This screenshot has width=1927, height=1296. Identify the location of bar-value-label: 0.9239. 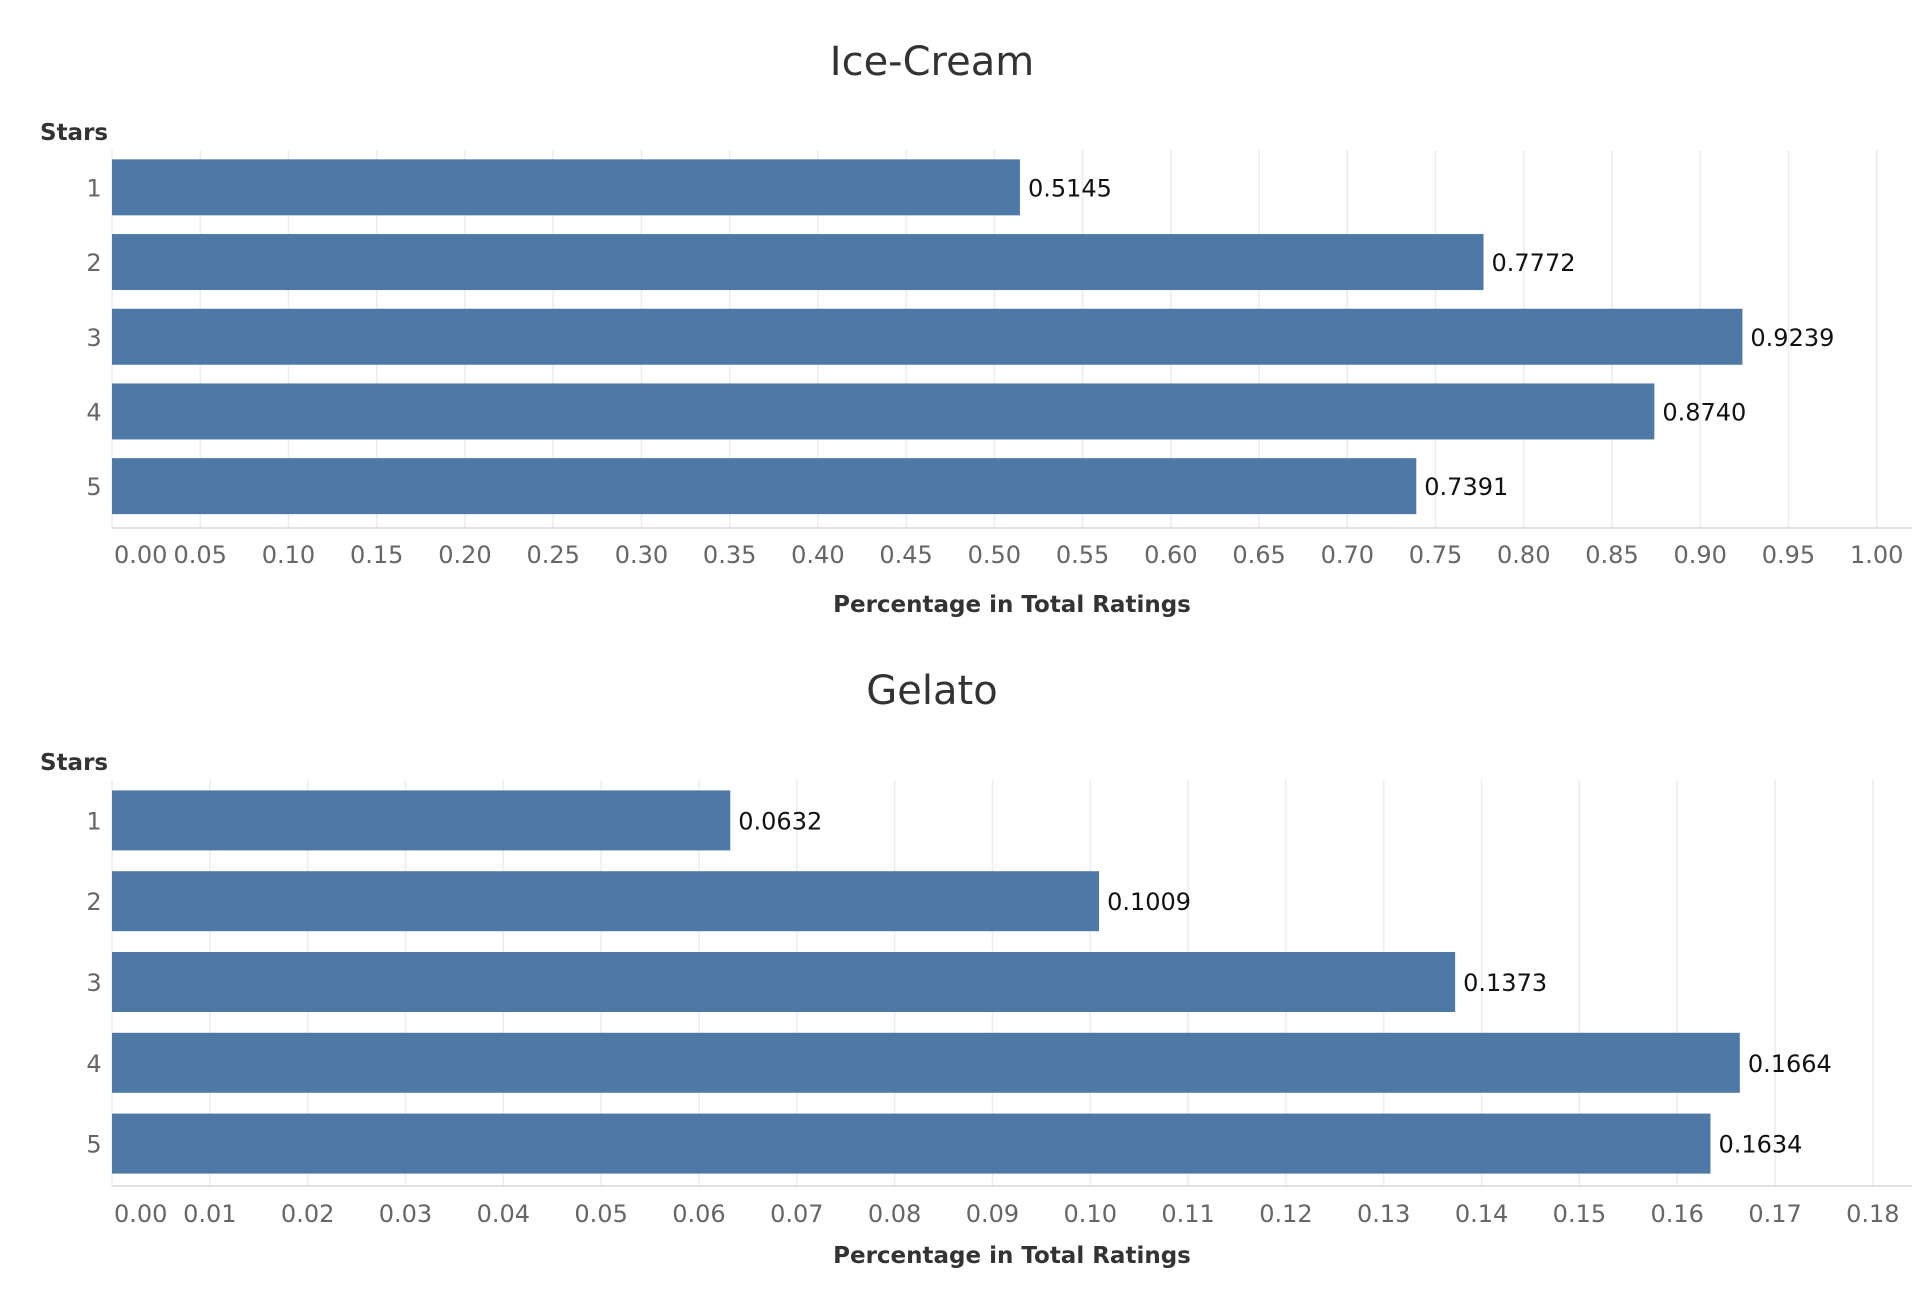
(1792, 338).